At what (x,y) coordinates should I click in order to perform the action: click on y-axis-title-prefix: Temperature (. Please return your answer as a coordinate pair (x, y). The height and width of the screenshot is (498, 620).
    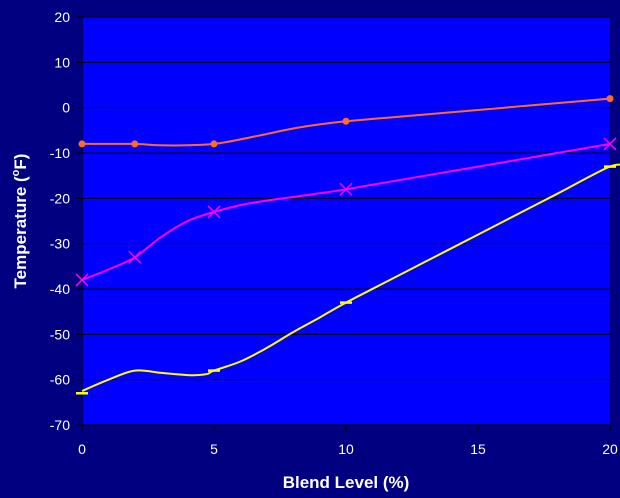
    Looking at the image, I should click on (20, 232).